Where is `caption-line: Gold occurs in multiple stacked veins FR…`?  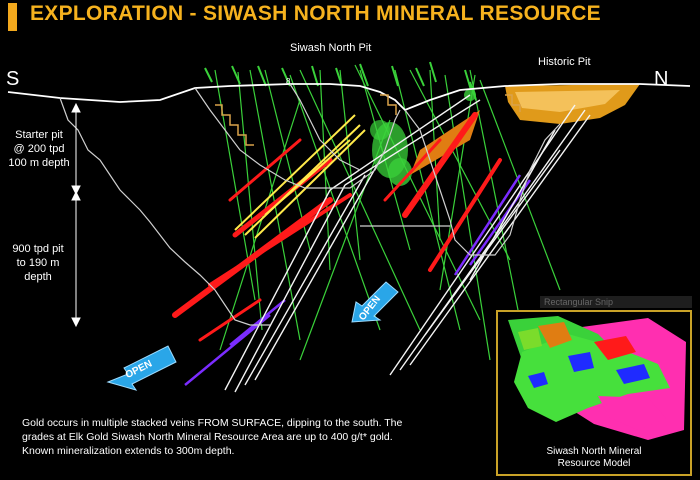 caption-line: Gold occurs in multiple stacked veins FR… is located at coordinates (212, 423).